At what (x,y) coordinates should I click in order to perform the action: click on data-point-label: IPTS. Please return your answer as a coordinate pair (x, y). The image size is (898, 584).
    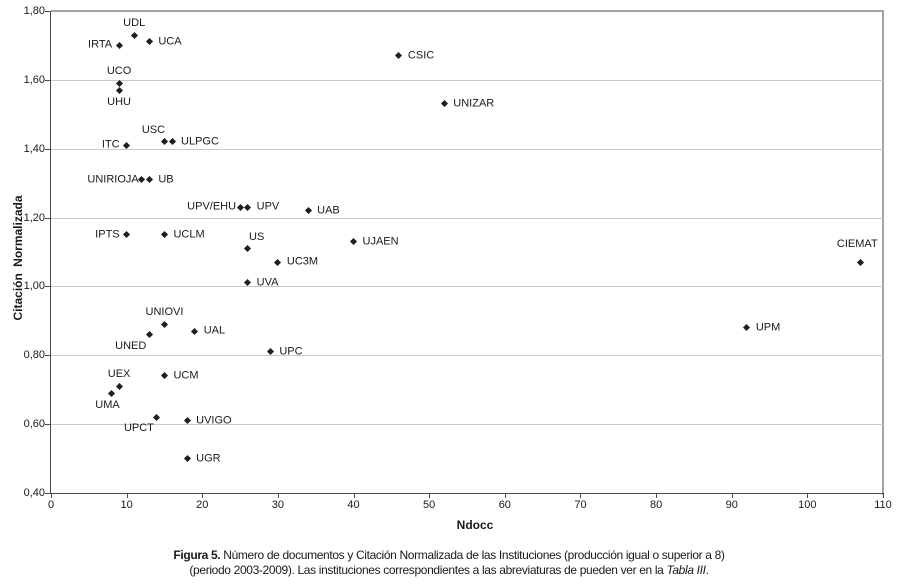
    Looking at the image, I should click on (107, 234).